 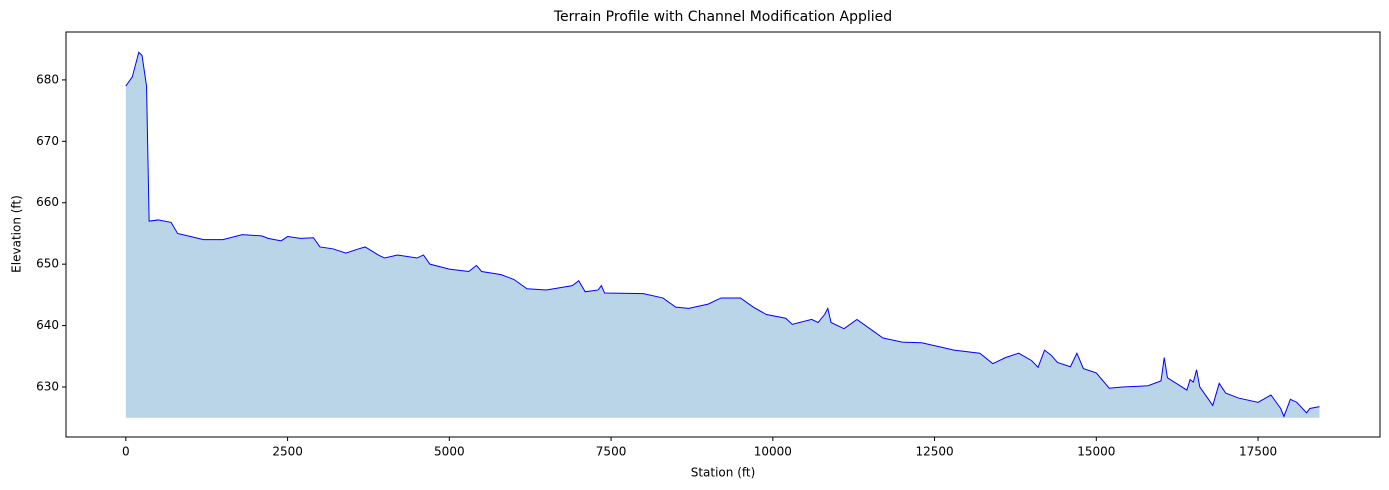 I want to click on y-tick-label: 640, so click(x=47, y=325).